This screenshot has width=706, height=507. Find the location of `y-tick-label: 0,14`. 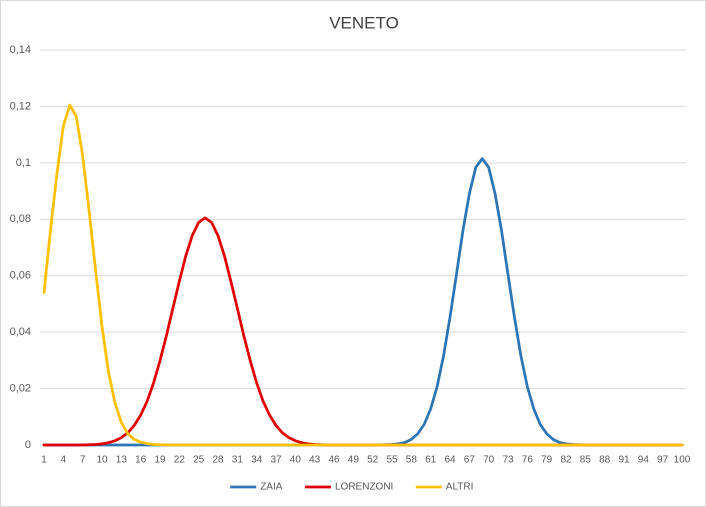

y-tick-label: 0,14 is located at coordinates (20, 50).